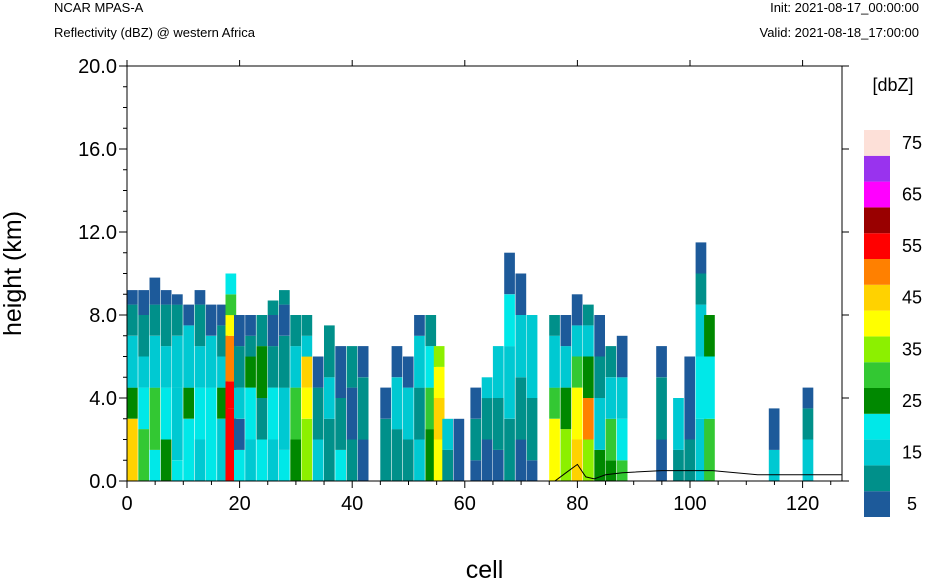  I want to click on colorbar-label: 55, so click(912, 246).